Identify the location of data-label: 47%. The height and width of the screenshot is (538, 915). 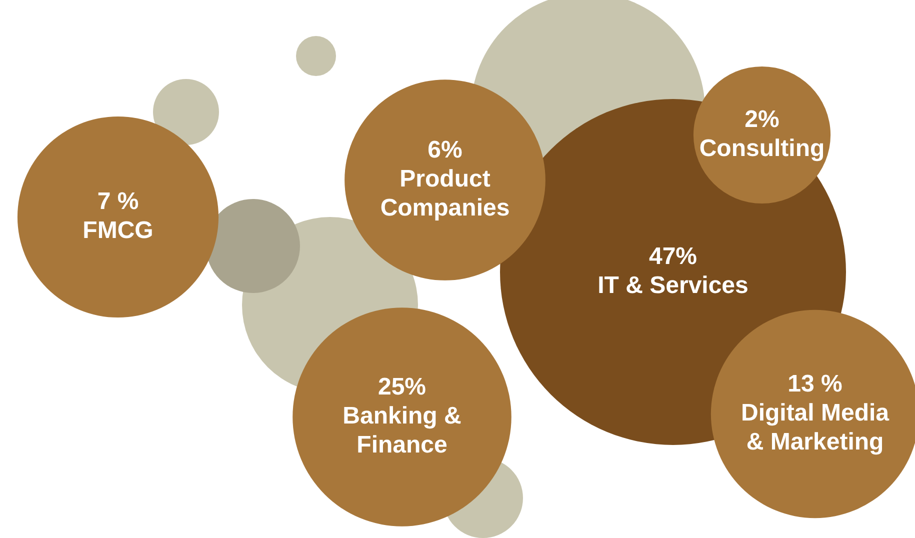
(673, 256).